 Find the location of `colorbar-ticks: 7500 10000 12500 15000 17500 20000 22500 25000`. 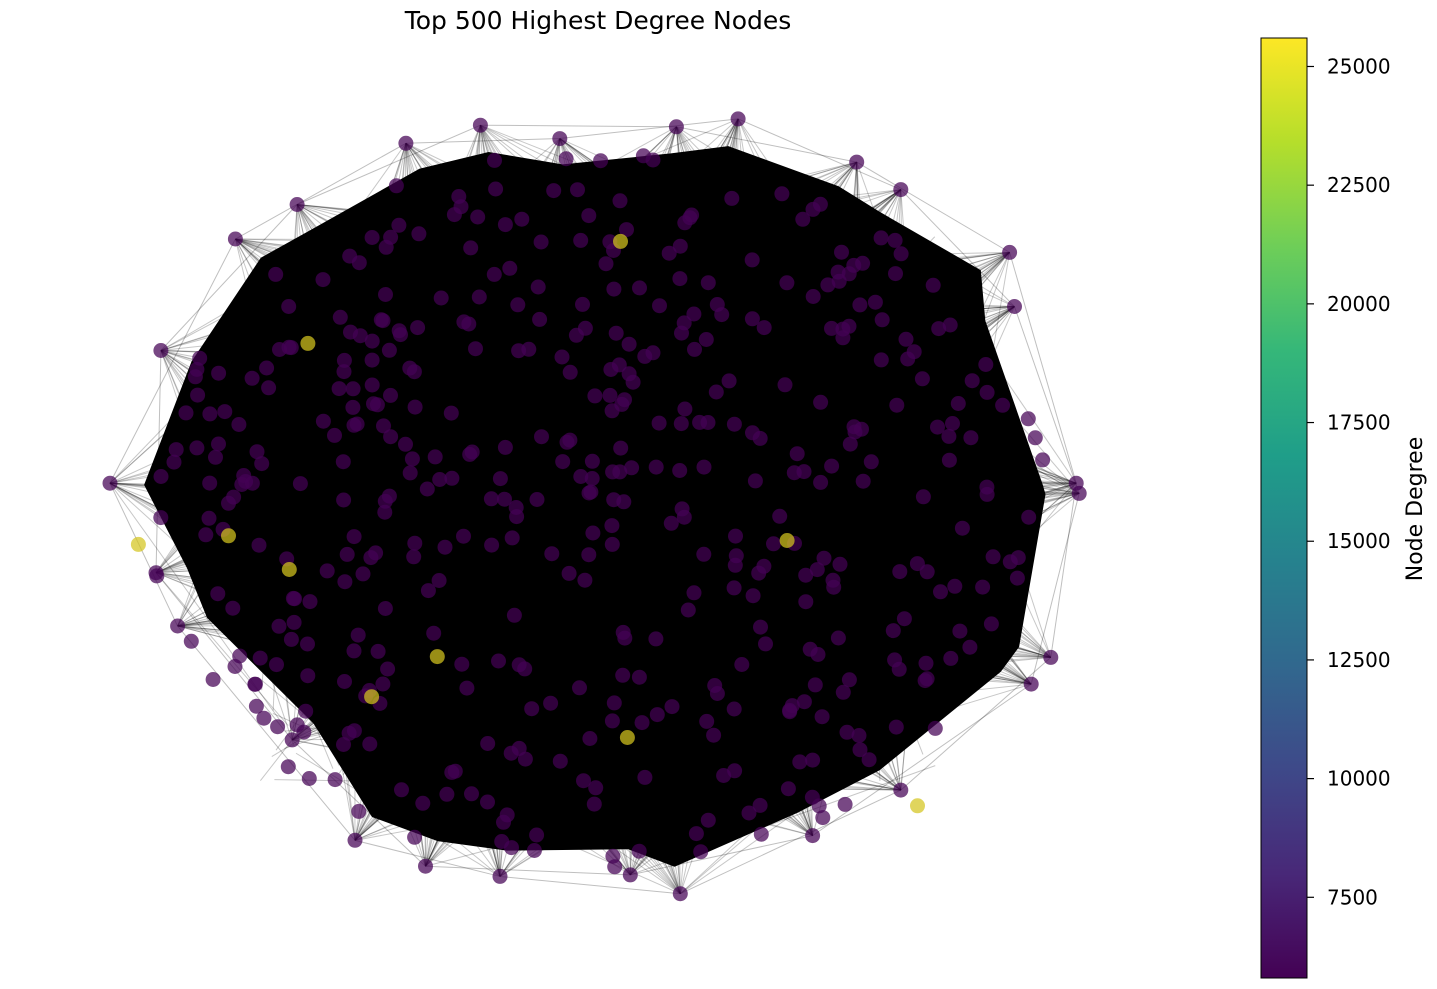

colorbar-ticks: 7500 10000 12500 15000 17500 20000 22500 25000 is located at coordinates (1349, 481).